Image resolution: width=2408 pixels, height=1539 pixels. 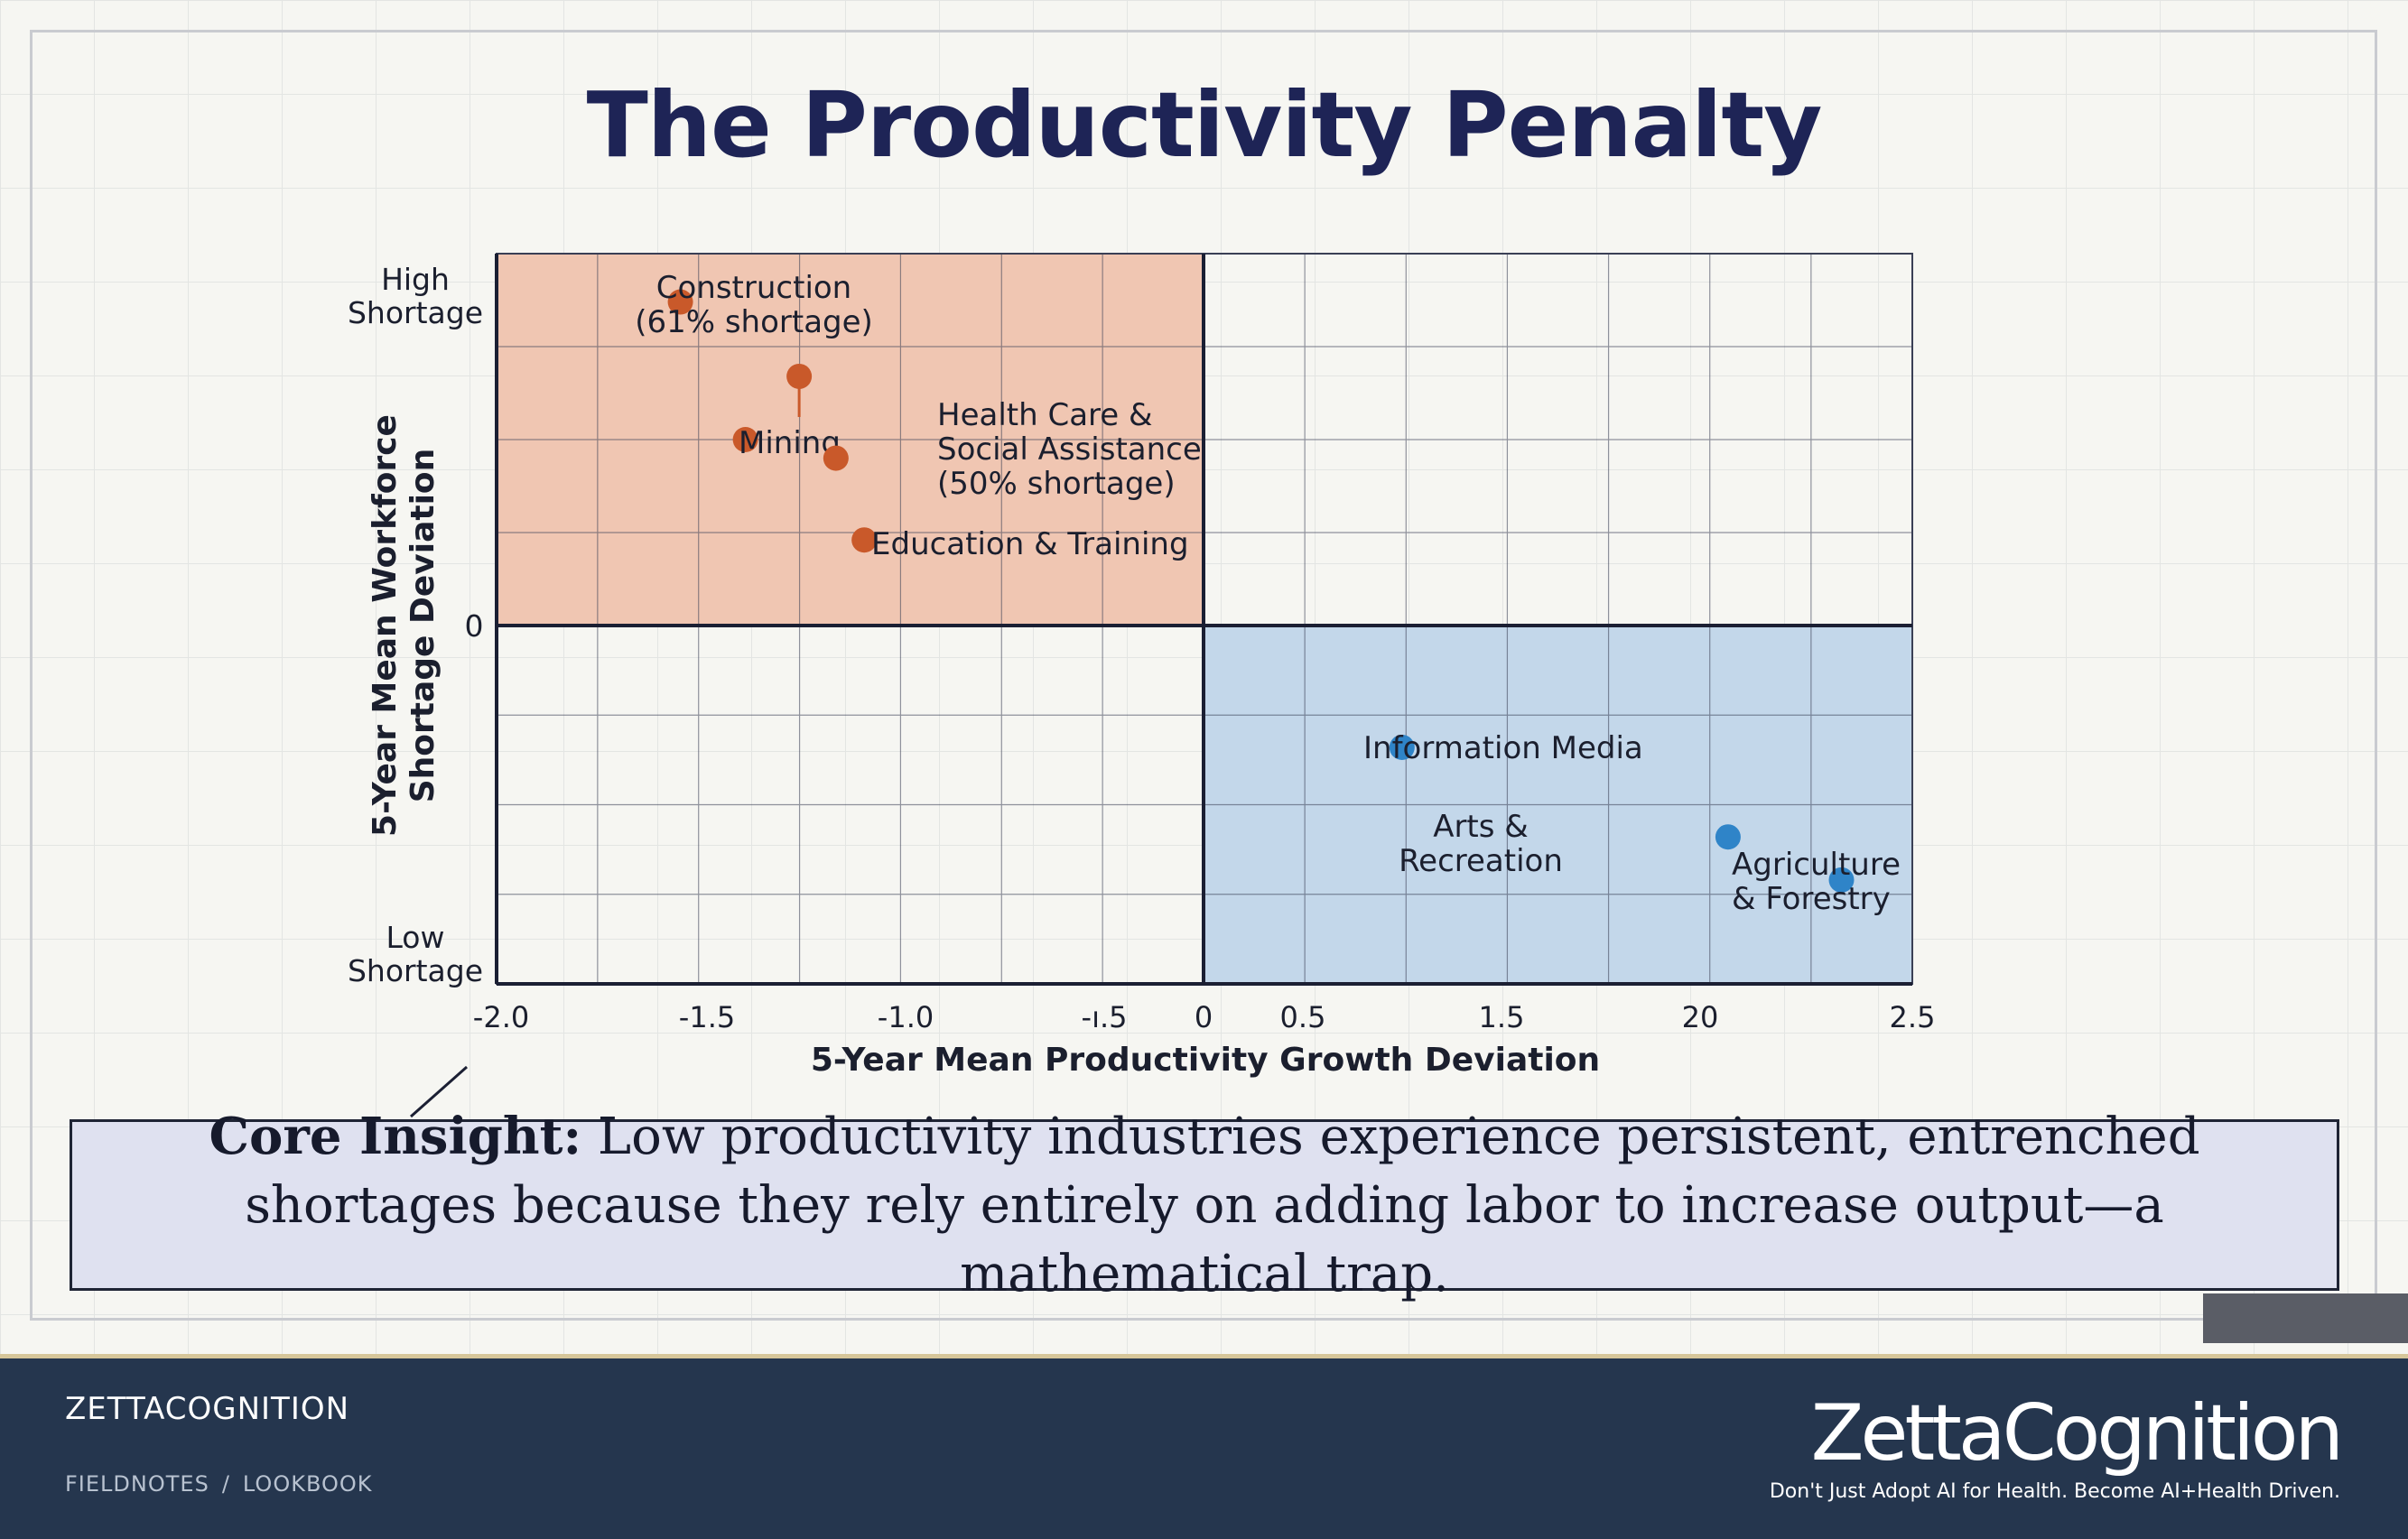 I want to click on x-tick-label: 20, so click(x=1700, y=1017).